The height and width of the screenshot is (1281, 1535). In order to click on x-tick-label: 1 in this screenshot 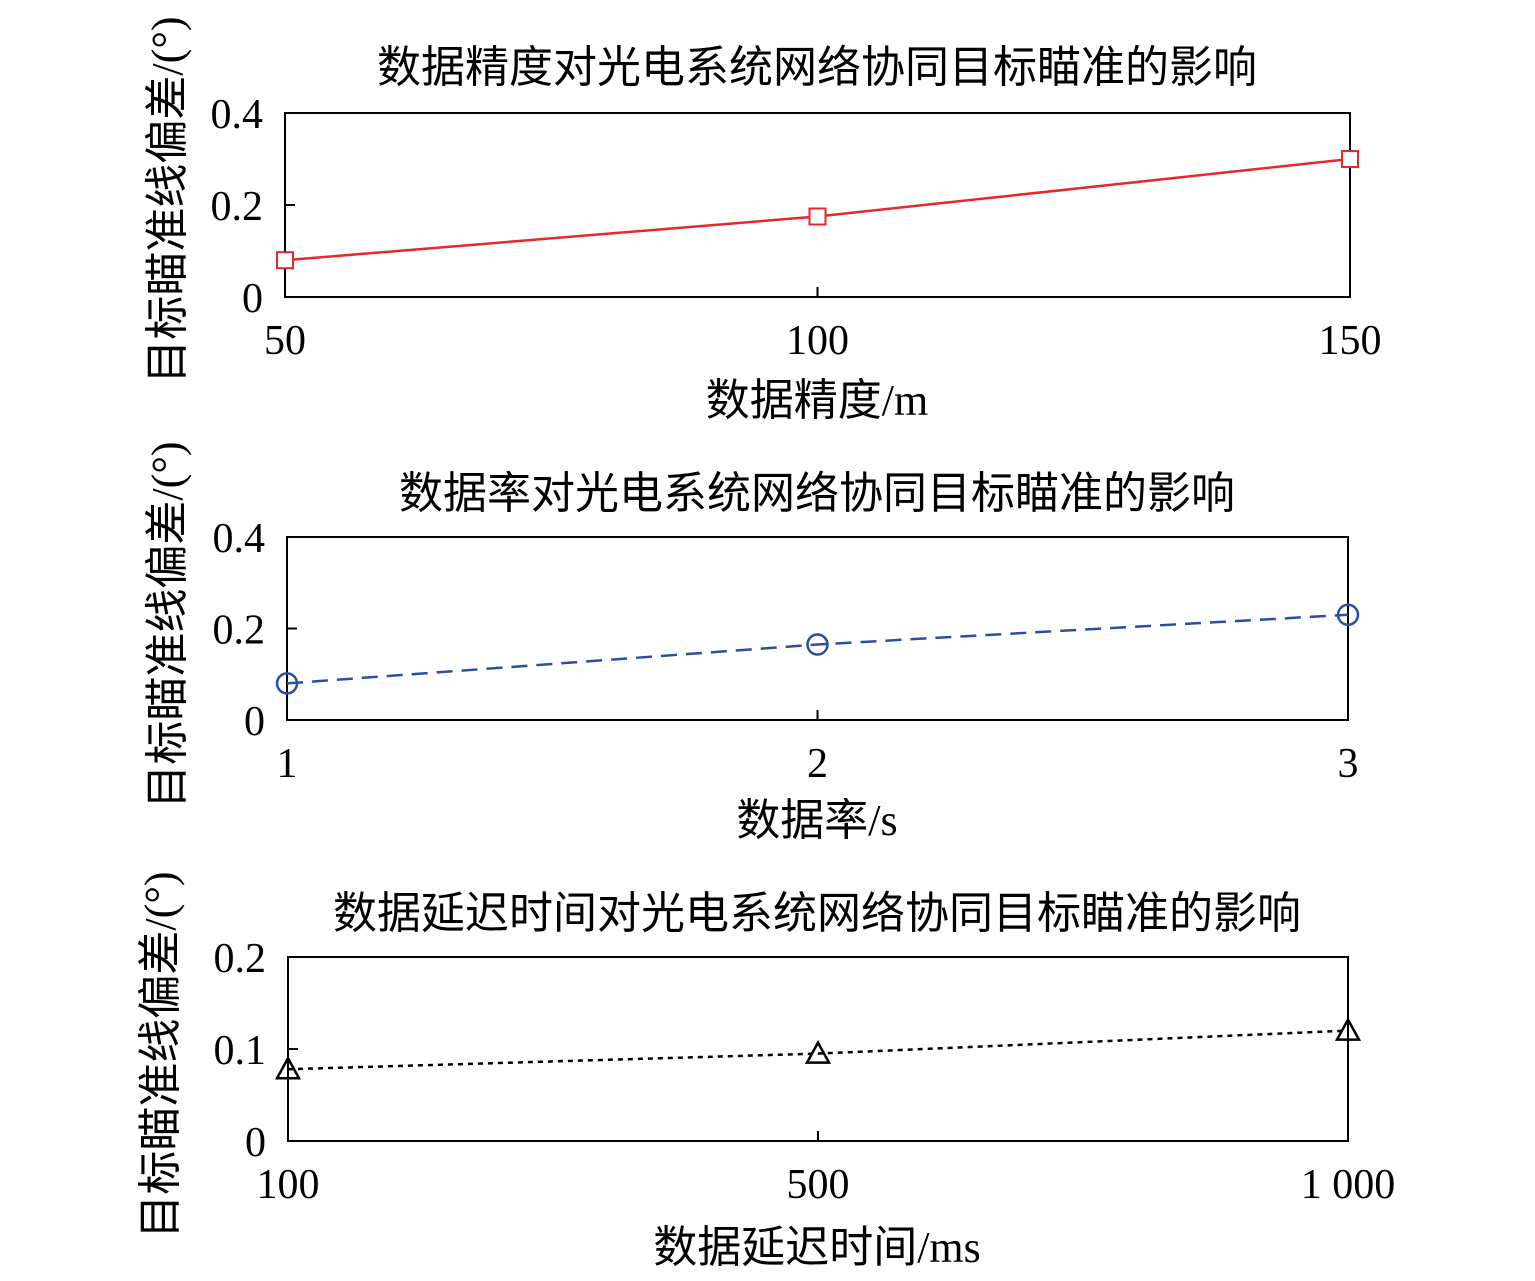, I will do `click(287, 764)`.